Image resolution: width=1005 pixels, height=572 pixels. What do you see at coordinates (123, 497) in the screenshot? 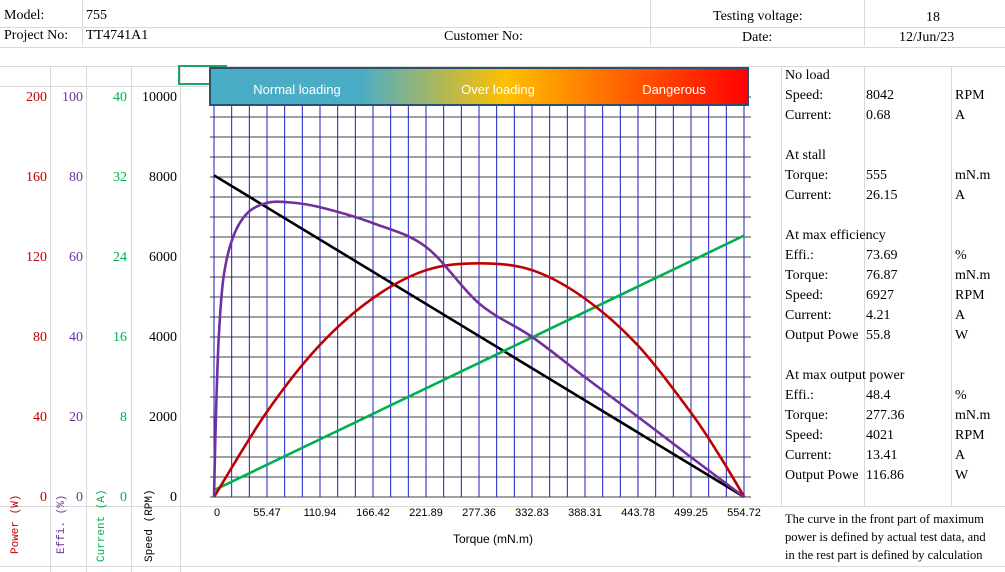
I see `current-tick-label: 0` at bounding box center [123, 497].